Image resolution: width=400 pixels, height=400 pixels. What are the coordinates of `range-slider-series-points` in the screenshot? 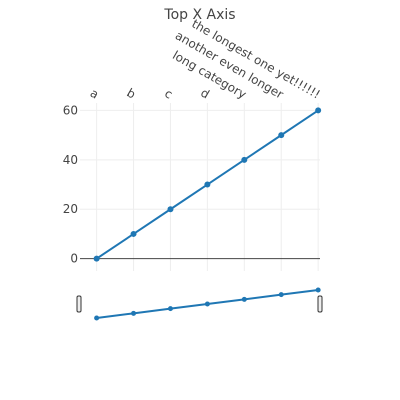 It's located at (207, 304).